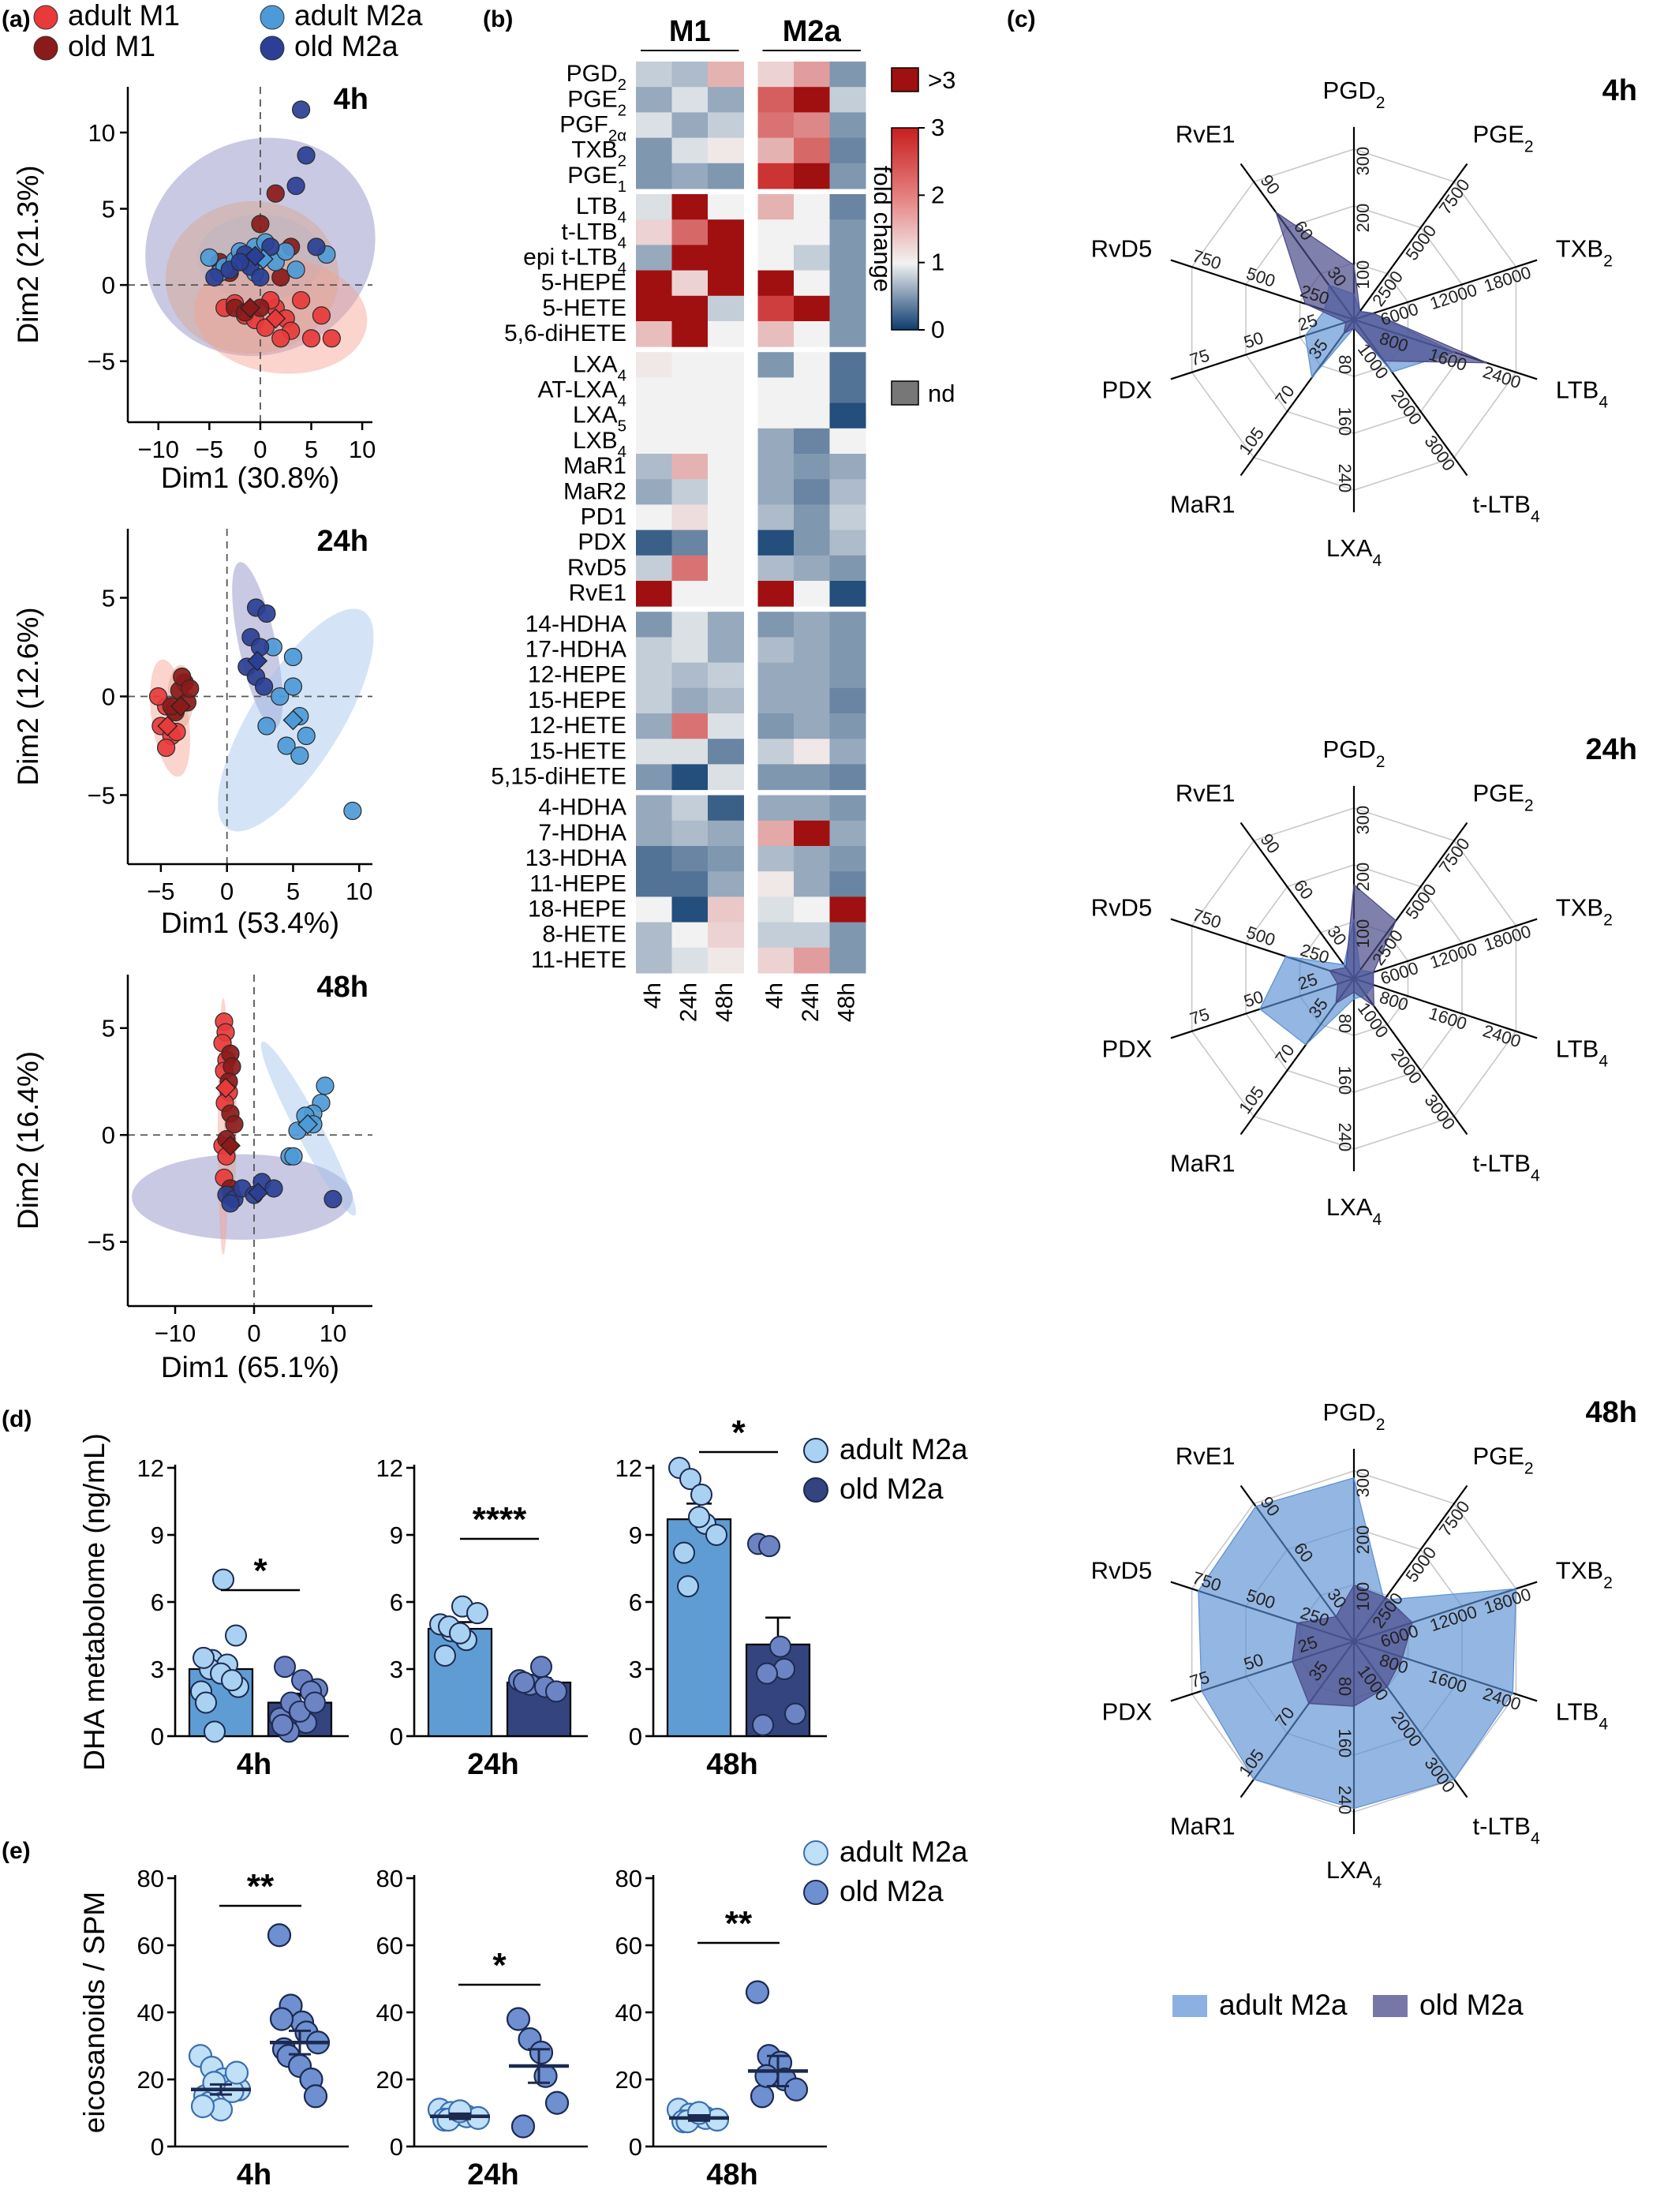 The width and height of the screenshot is (1679, 2212). Describe the element at coordinates (577, 726) in the screenshot. I see `row-label: 12-HETE` at that location.